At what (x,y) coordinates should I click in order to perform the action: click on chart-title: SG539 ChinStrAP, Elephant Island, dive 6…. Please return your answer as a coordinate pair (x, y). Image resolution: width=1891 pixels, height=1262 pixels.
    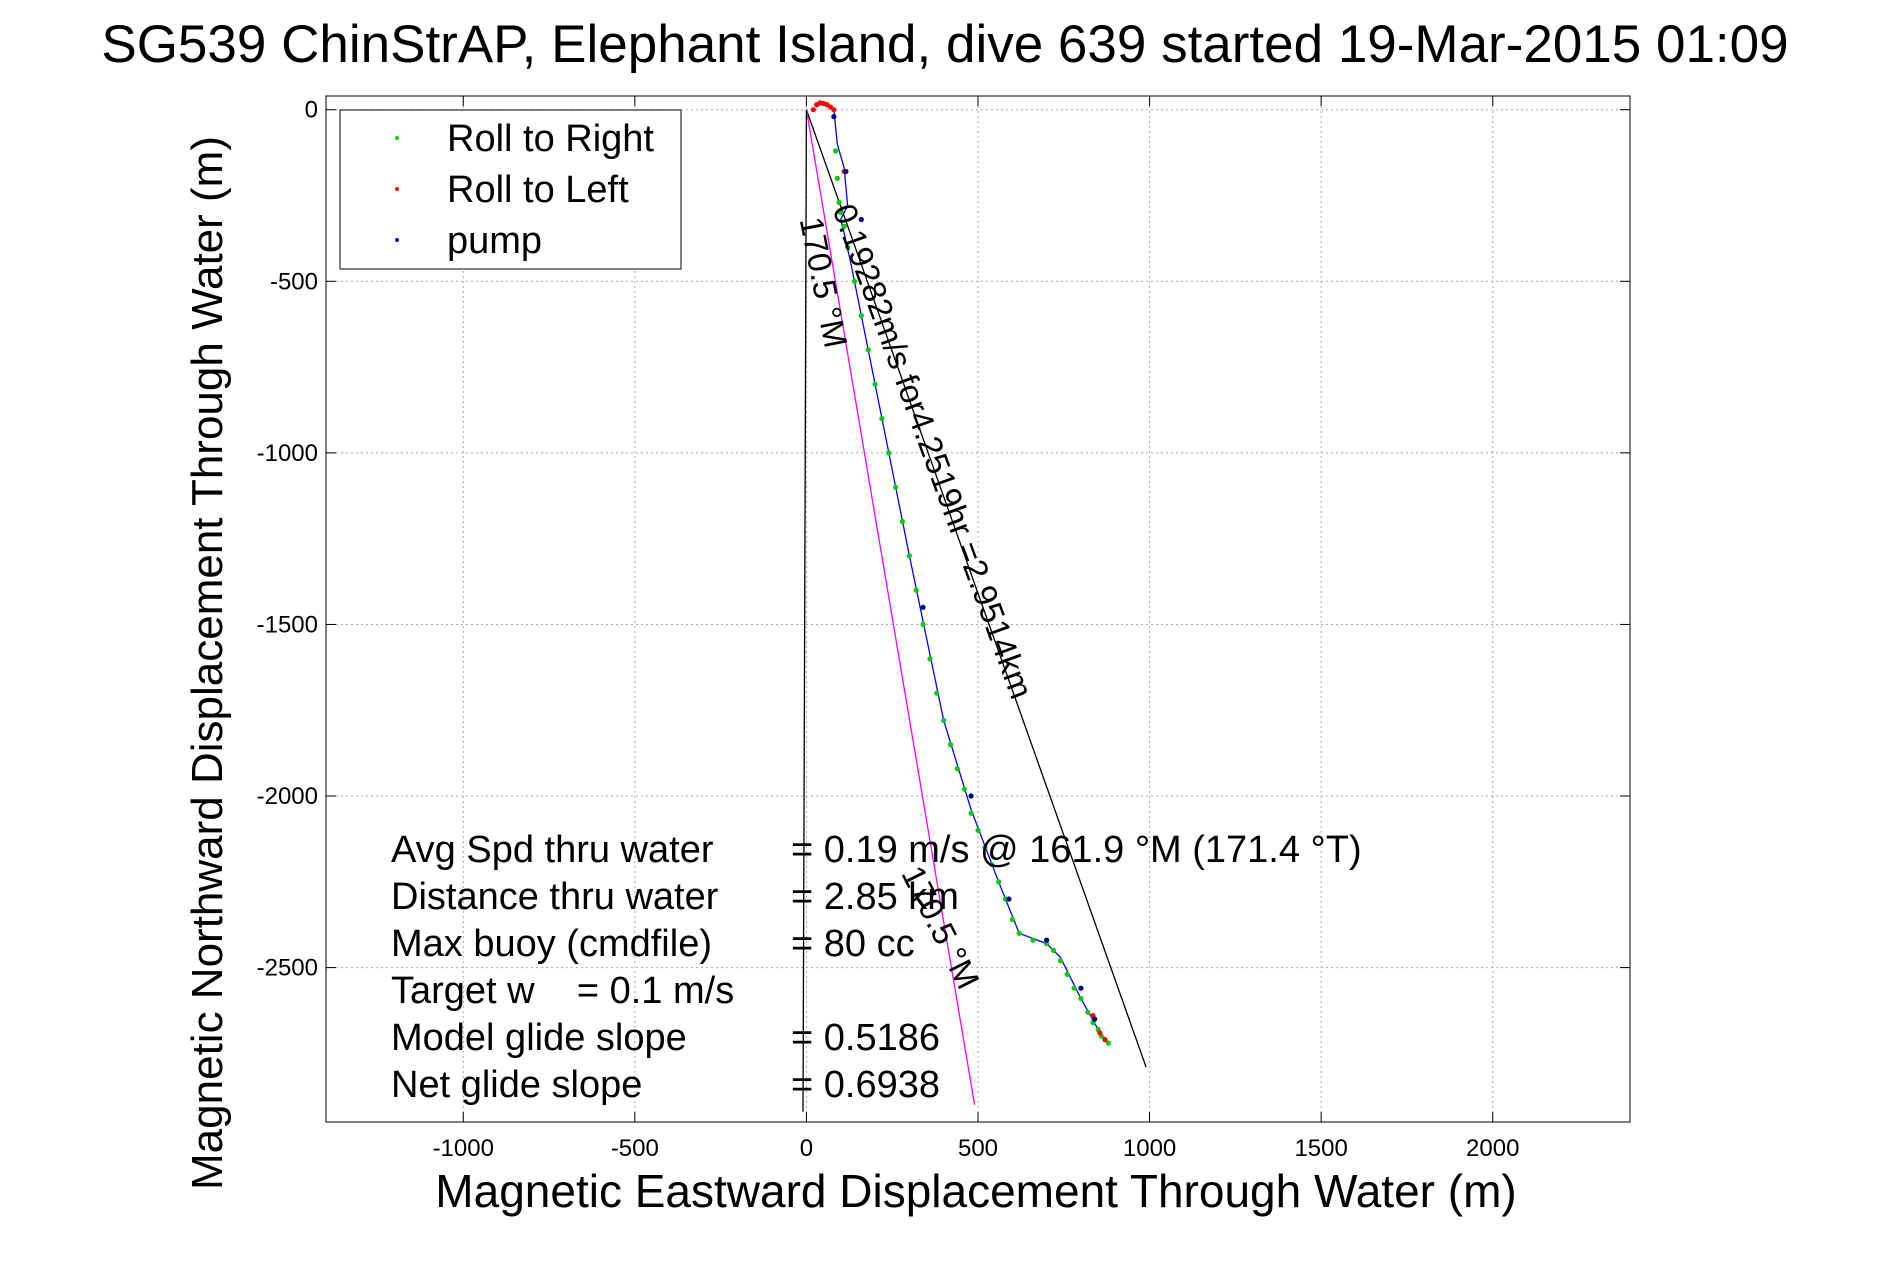
    Looking at the image, I should click on (944, 44).